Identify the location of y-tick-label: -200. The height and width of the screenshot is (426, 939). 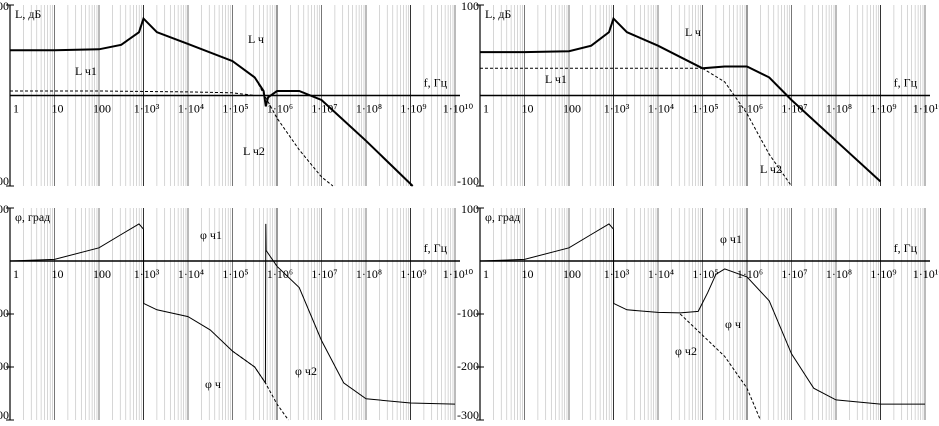
(468, 366).